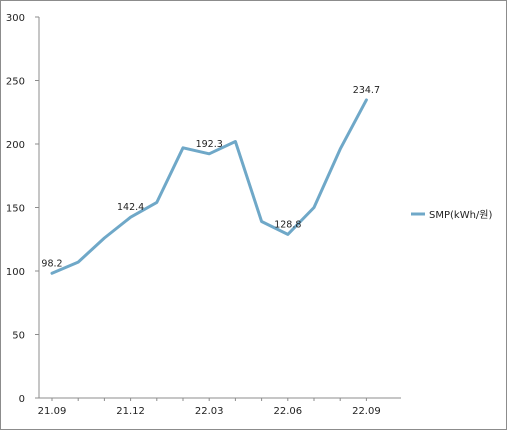  What do you see at coordinates (15, 209) in the screenshot?
I see `y-tick-label: 150` at bounding box center [15, 209].